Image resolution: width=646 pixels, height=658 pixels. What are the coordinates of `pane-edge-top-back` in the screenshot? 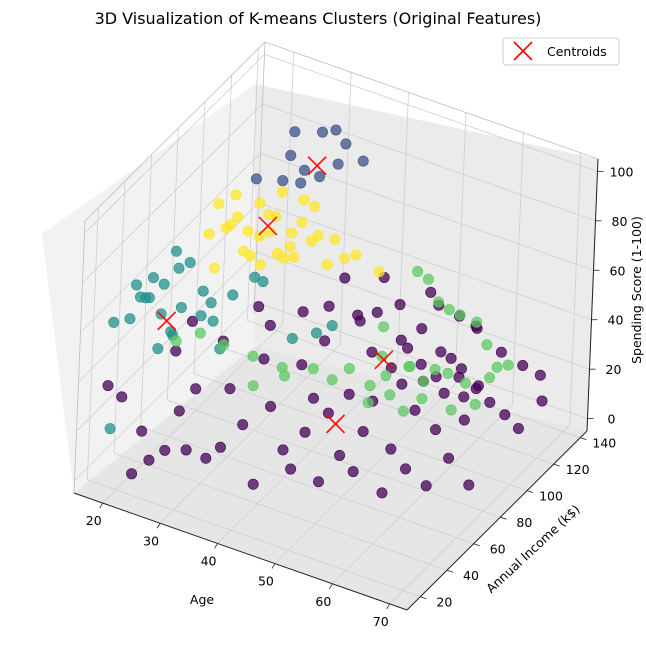 It's located at (431, 100).